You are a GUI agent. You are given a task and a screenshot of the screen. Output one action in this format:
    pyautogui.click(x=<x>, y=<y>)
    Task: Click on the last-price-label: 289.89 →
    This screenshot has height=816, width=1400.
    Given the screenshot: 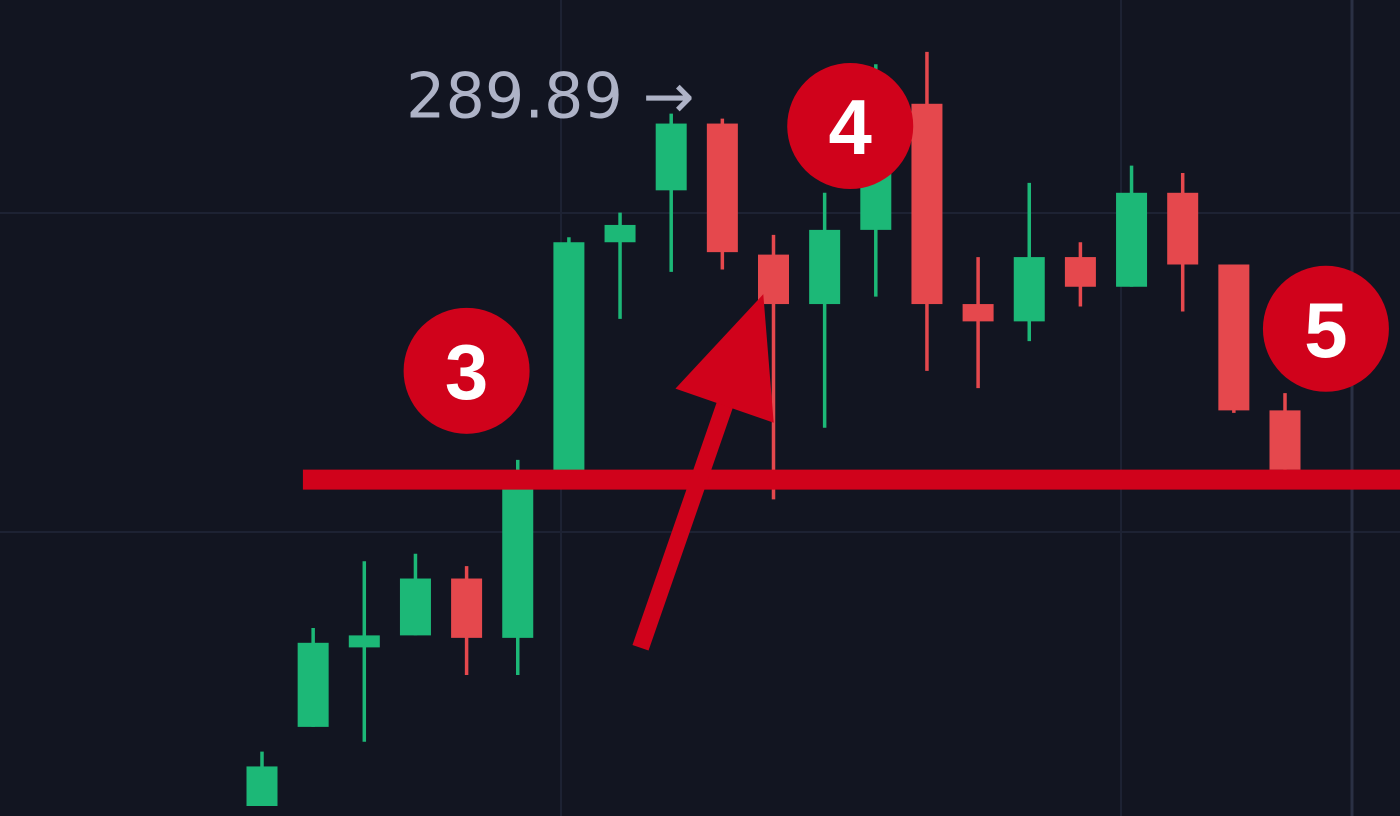 What is the action you would take?
    pyautogui.click(x=550, y=95)
    